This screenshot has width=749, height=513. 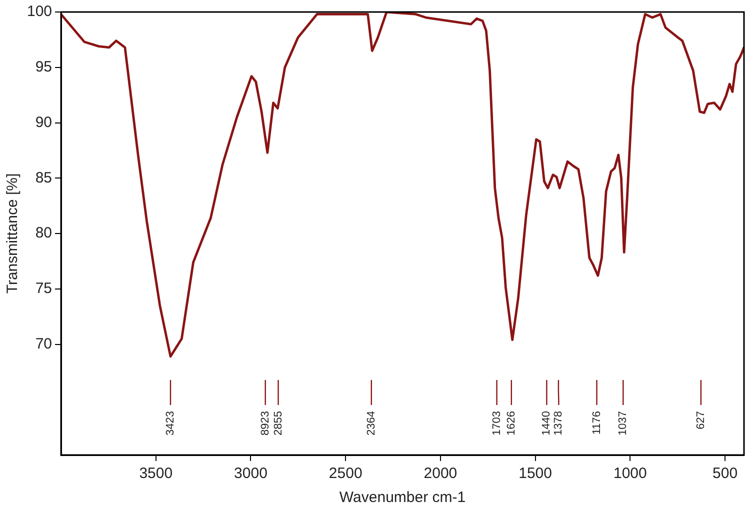 What do you see at coordinates (441, 473) in the screenshot?
I see `x-tick-label: 2000` at bounding box center [441, 473].